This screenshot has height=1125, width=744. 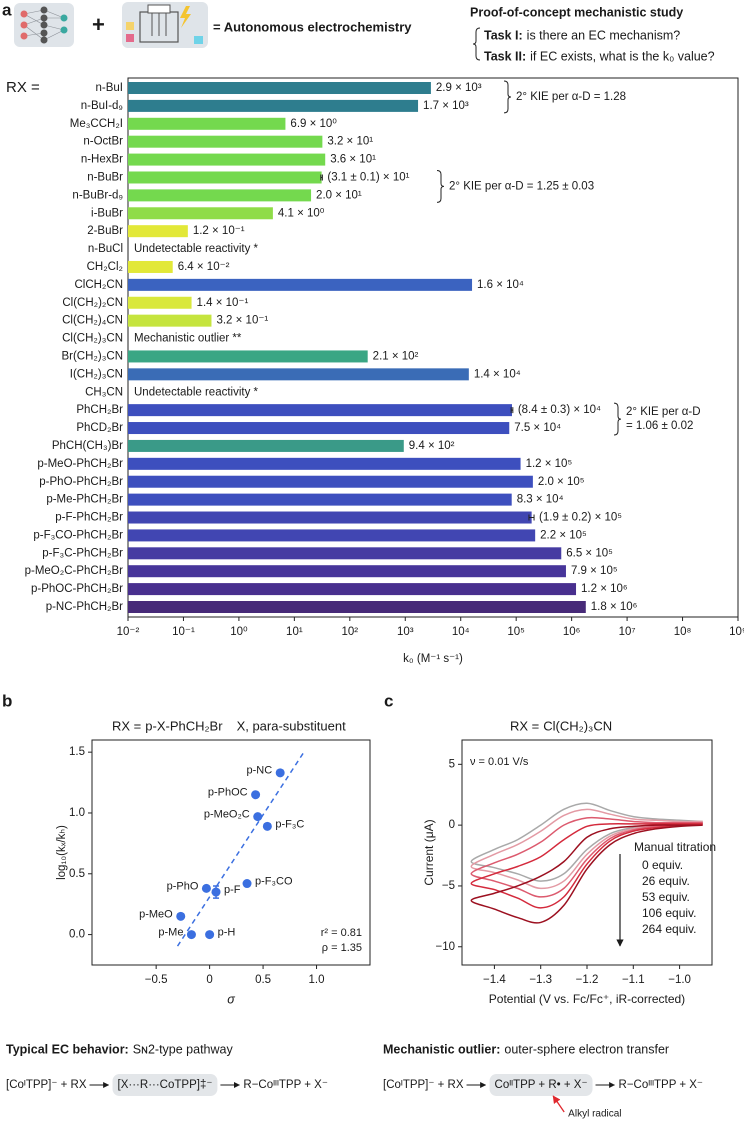 What do you see at coordinates (666, 881) in the screenshot?
I see `legend-entry: 26 equiv.` at bounding box center [666, 881].